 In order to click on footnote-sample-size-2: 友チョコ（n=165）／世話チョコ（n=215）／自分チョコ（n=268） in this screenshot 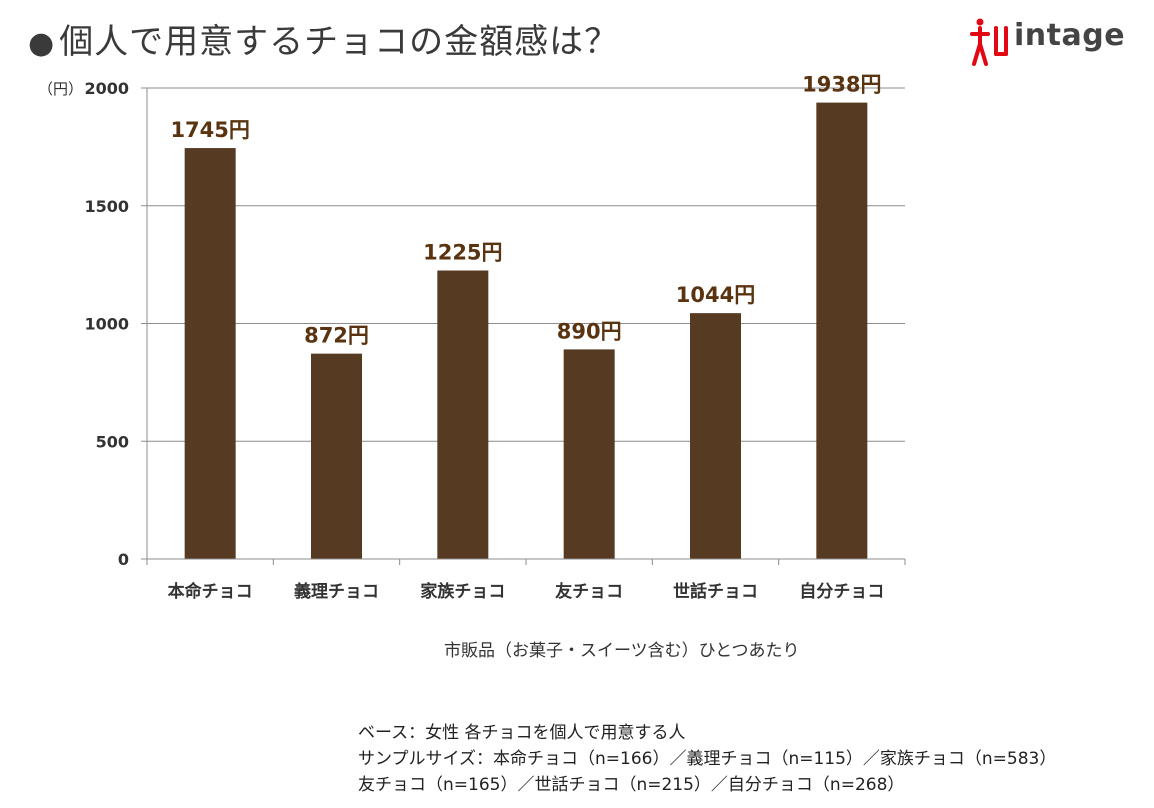, I will do `click(631, 785)`.